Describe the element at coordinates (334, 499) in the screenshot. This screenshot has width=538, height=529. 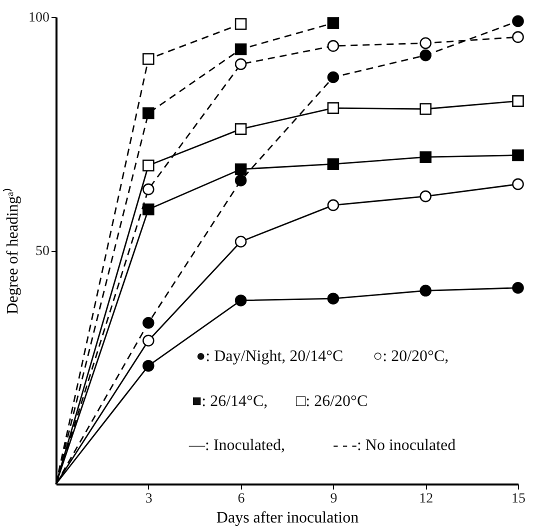
I see `x-tick-label: 9` at that location.